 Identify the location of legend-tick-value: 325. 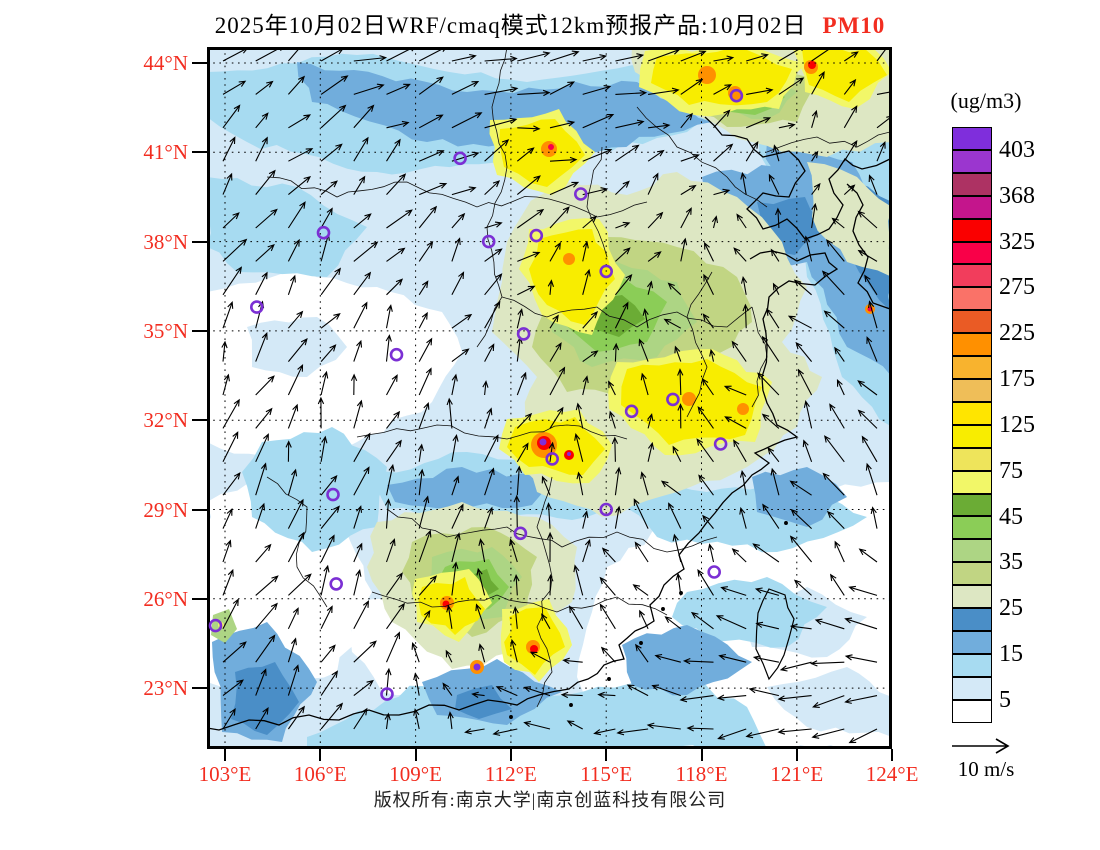
(1017, 241).